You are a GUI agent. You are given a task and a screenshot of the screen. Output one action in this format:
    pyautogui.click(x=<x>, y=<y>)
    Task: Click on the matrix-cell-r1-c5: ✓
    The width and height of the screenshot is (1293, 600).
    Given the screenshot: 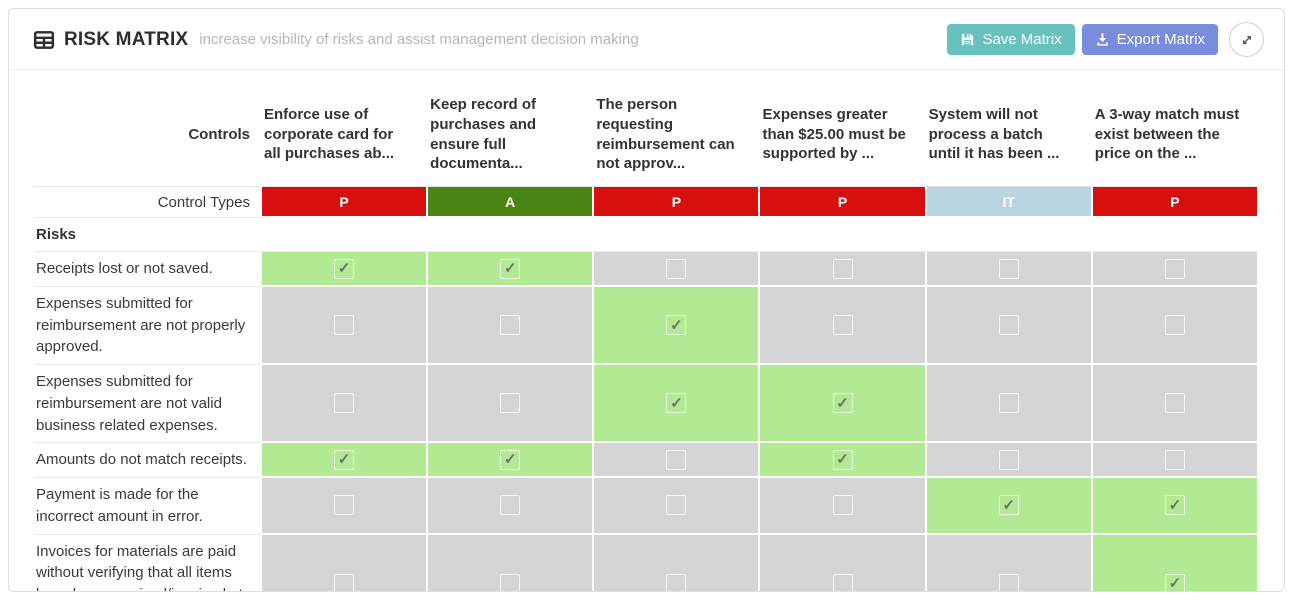 What is the action you would take?
    pyautogui.click(x=1009, y=269)
    